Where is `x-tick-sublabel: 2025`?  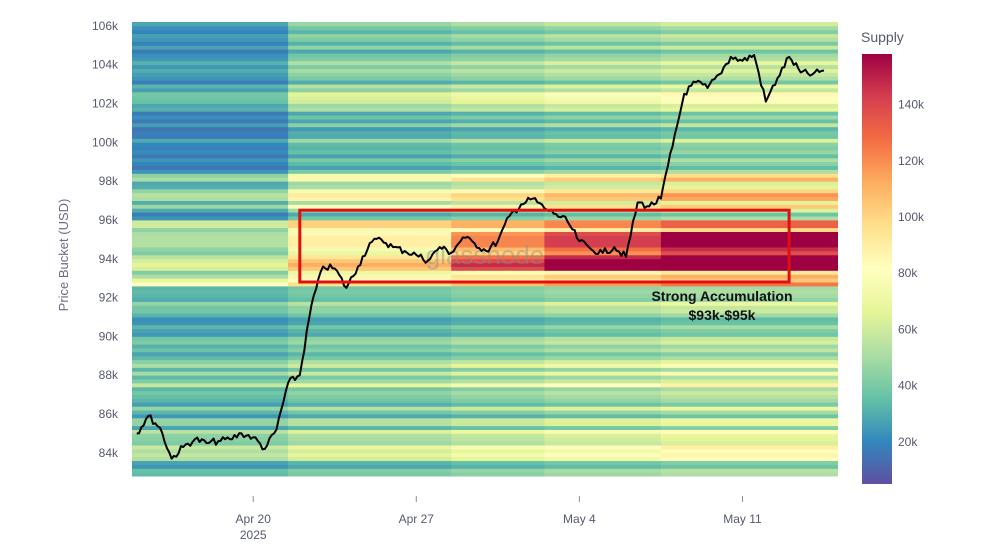
x-tick-sublabel: 2025 is located at coordinates (253, 535).